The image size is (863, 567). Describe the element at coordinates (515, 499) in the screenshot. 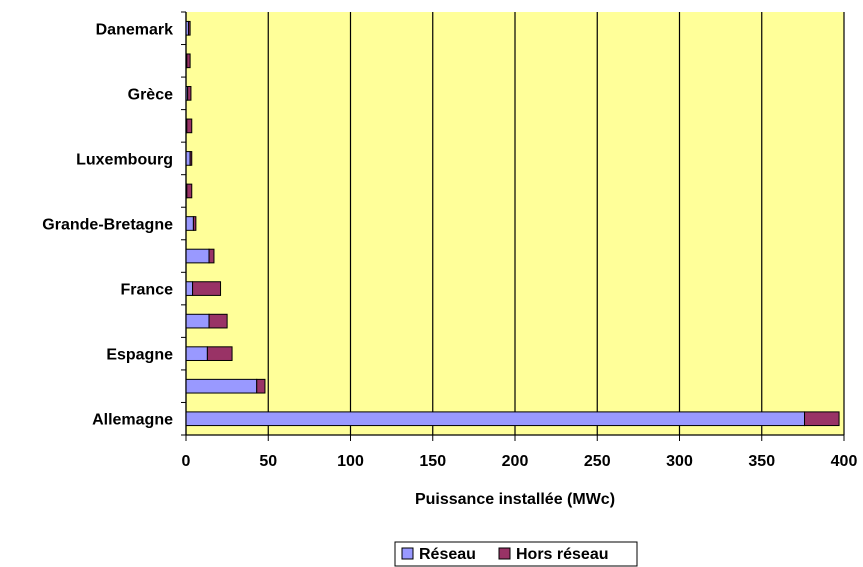

I see `x-axis-title: Puissance installée (MWc)` at that location.